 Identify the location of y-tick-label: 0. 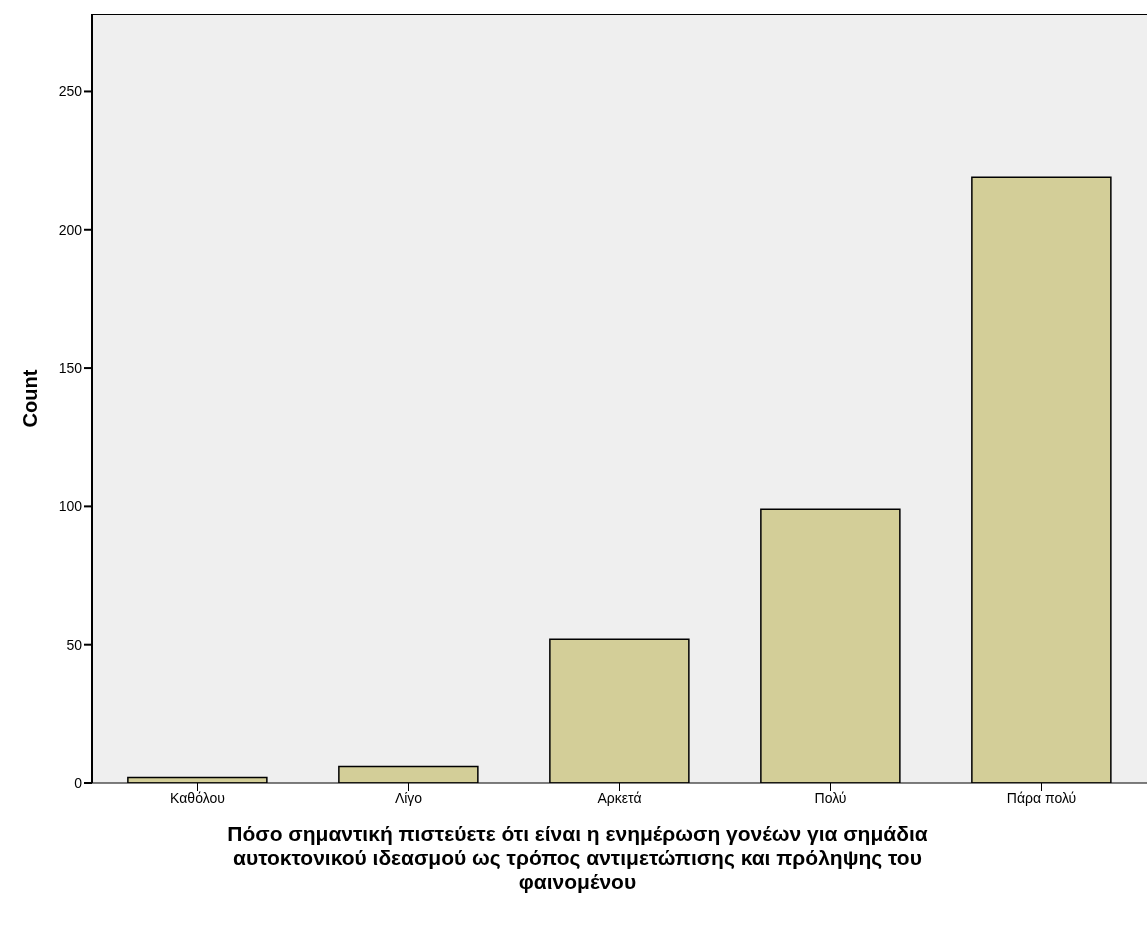
(78, 782).